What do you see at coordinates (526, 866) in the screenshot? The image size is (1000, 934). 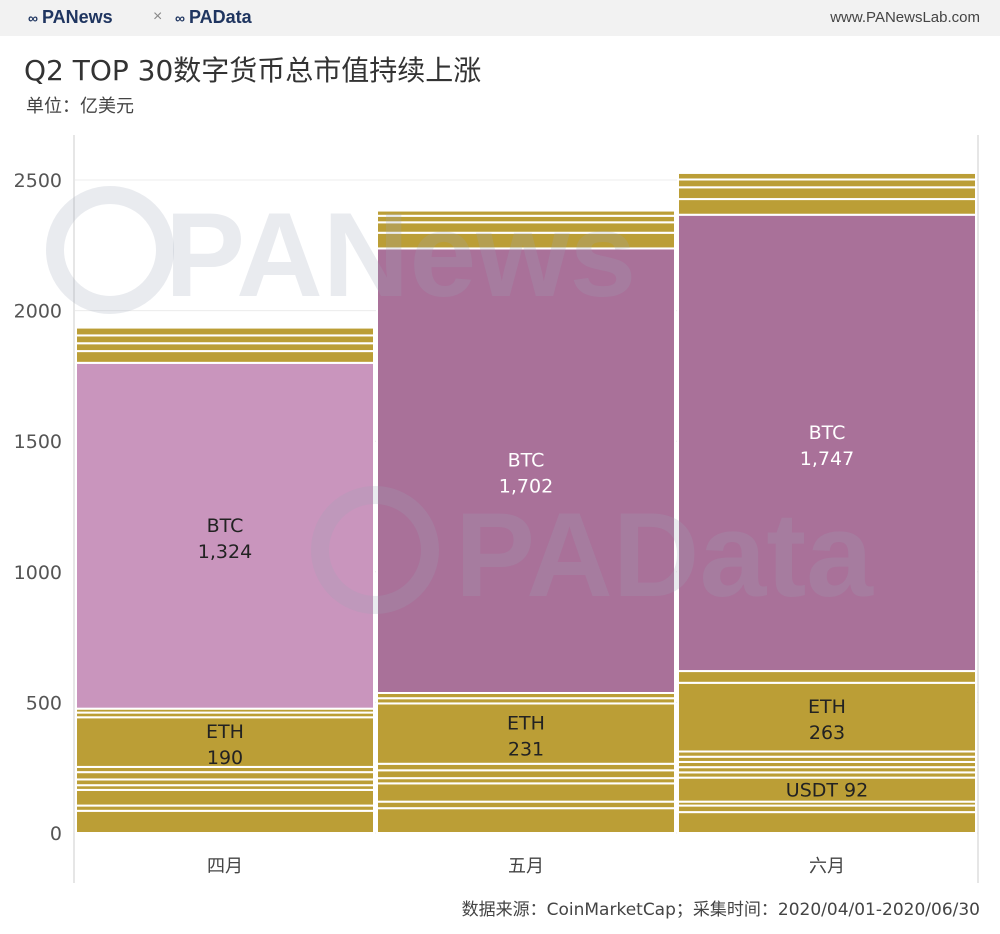 I see `x-tick-label: 五月` at bounding box center [526, 866].